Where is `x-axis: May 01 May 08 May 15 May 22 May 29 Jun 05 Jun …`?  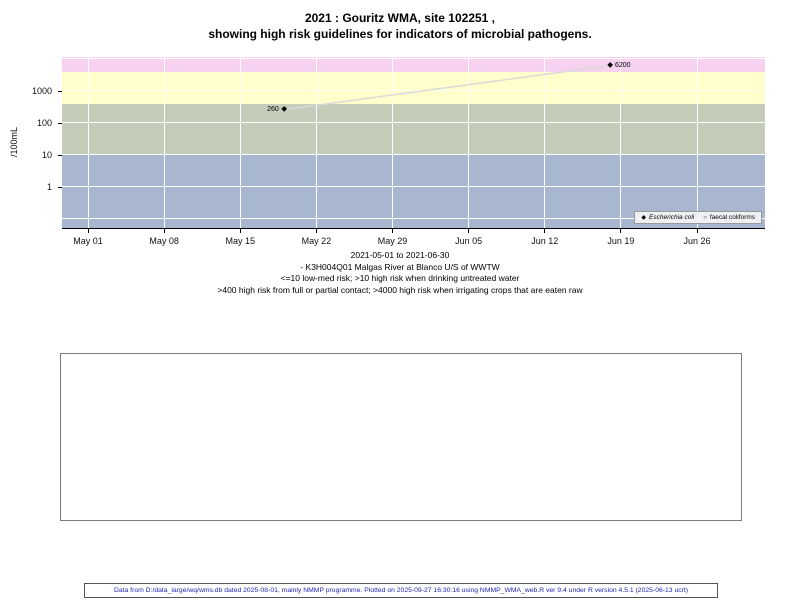 x-axis: May 01 May 08 May 15 May 22 May 29 Jun 05 Jun … is located at coordinates (413, 242).